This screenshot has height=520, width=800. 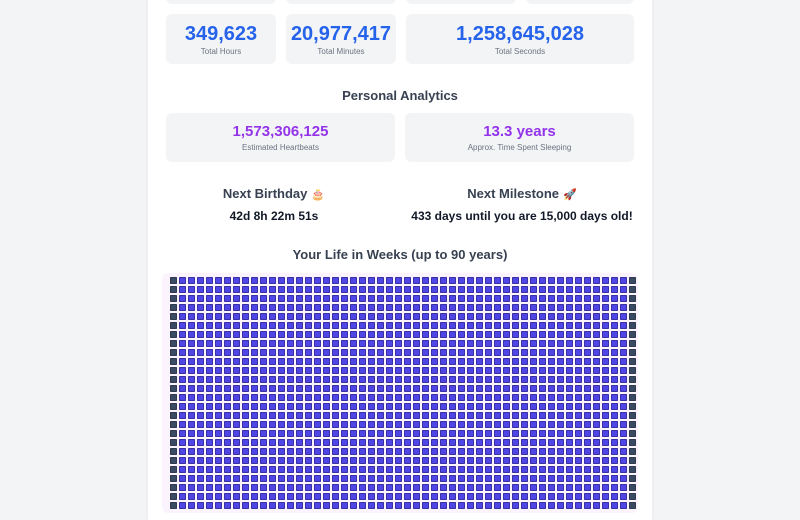 I want to click on total-hours-value: 349,623, so click(x=221, y=34).